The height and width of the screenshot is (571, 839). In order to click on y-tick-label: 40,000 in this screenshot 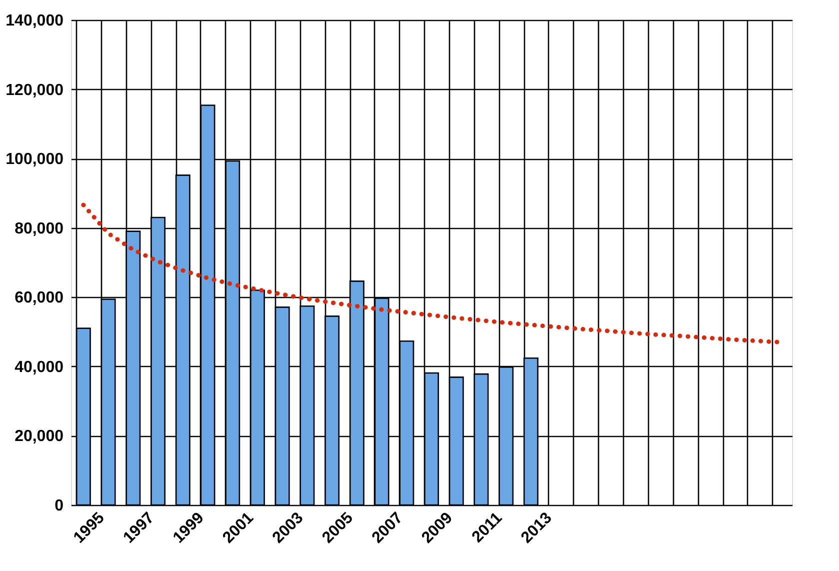, I will do `click(39, 367)`.